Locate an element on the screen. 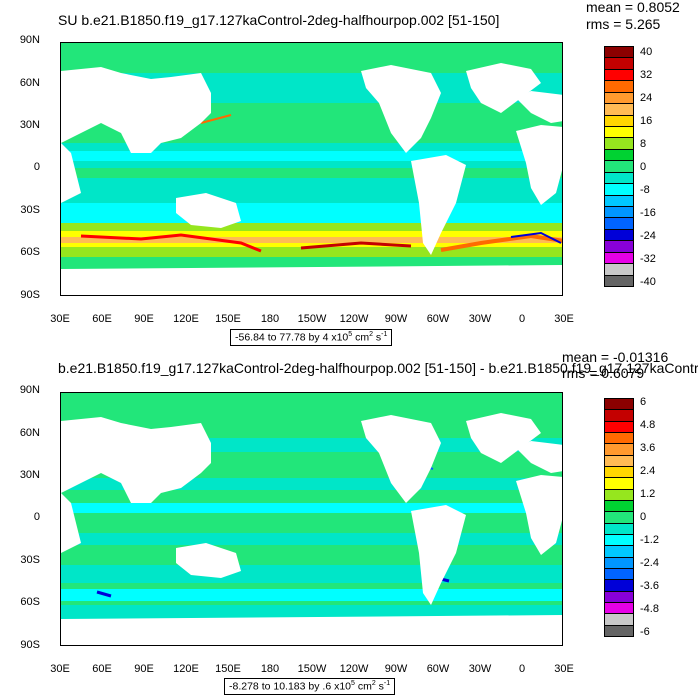  colorbar-label: 8 is located at coordinates (643, 144).